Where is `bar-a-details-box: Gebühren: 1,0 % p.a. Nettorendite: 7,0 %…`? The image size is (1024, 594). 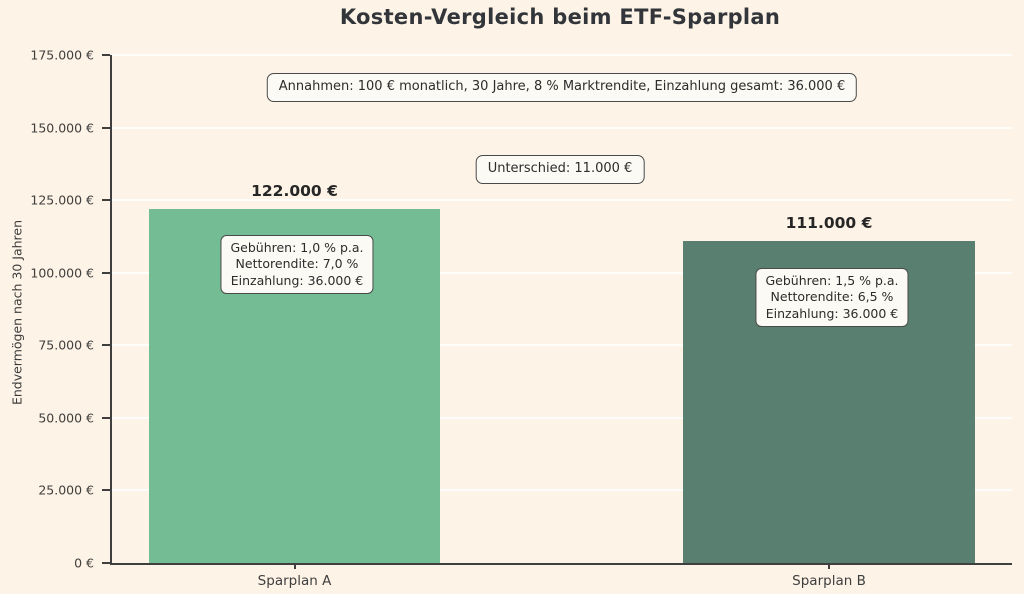 bar-a-details-box: Gebühren: 1,0 % p.a. Nettorendite: 7,0 %… is located at coordinates (297, 264).